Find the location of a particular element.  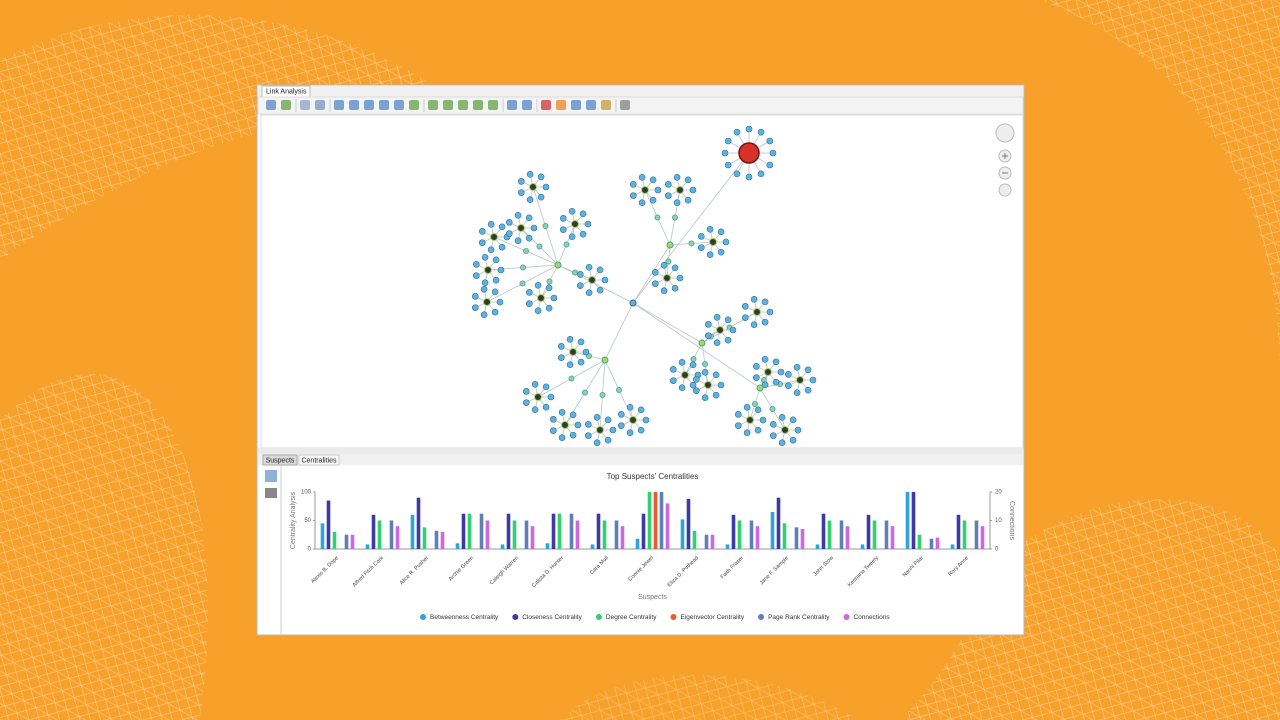

pan-control is located at coordinates (1005, 133).